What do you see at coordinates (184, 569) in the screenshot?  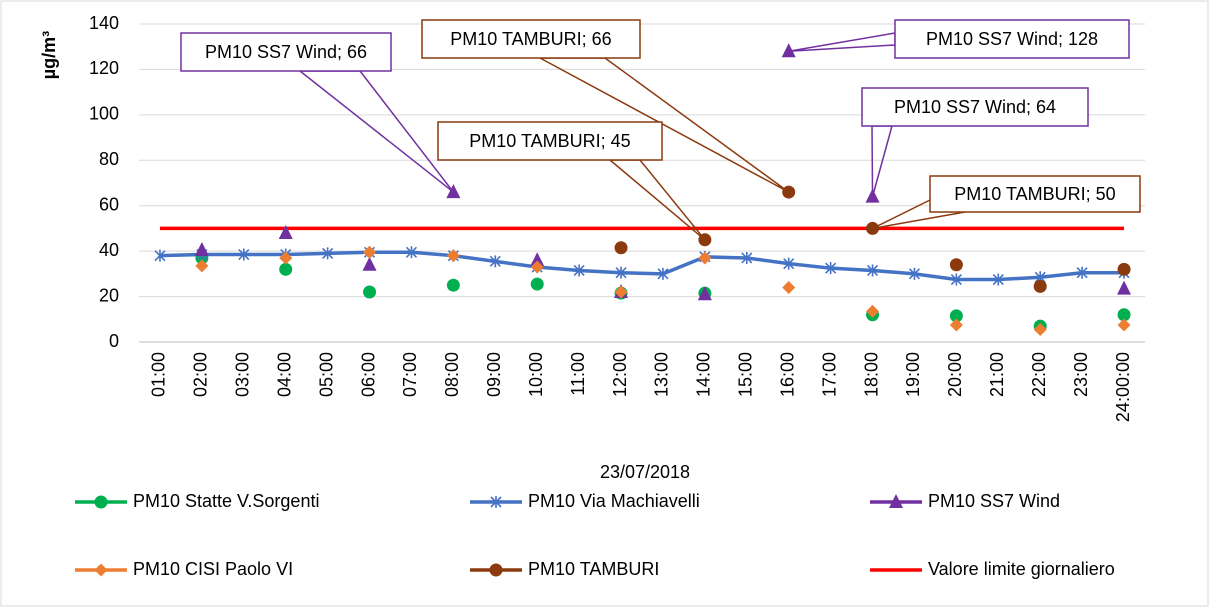 I see `legend-item: PM10 CISI Paolo VI` at bounding box center [184, 569].